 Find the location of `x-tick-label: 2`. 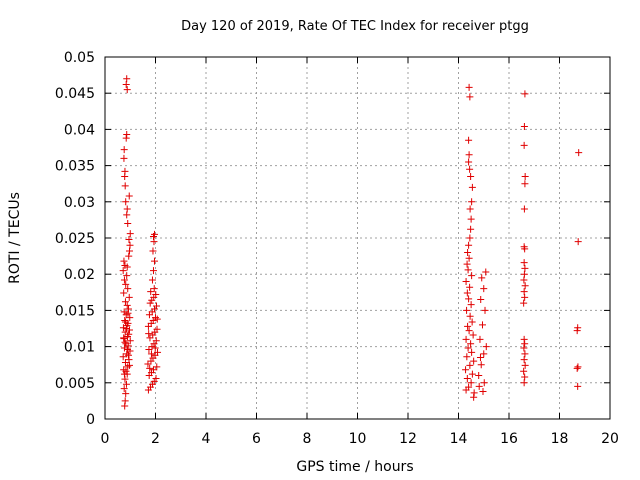

x-tick-label: 2 is located at coordinates (155, 439).